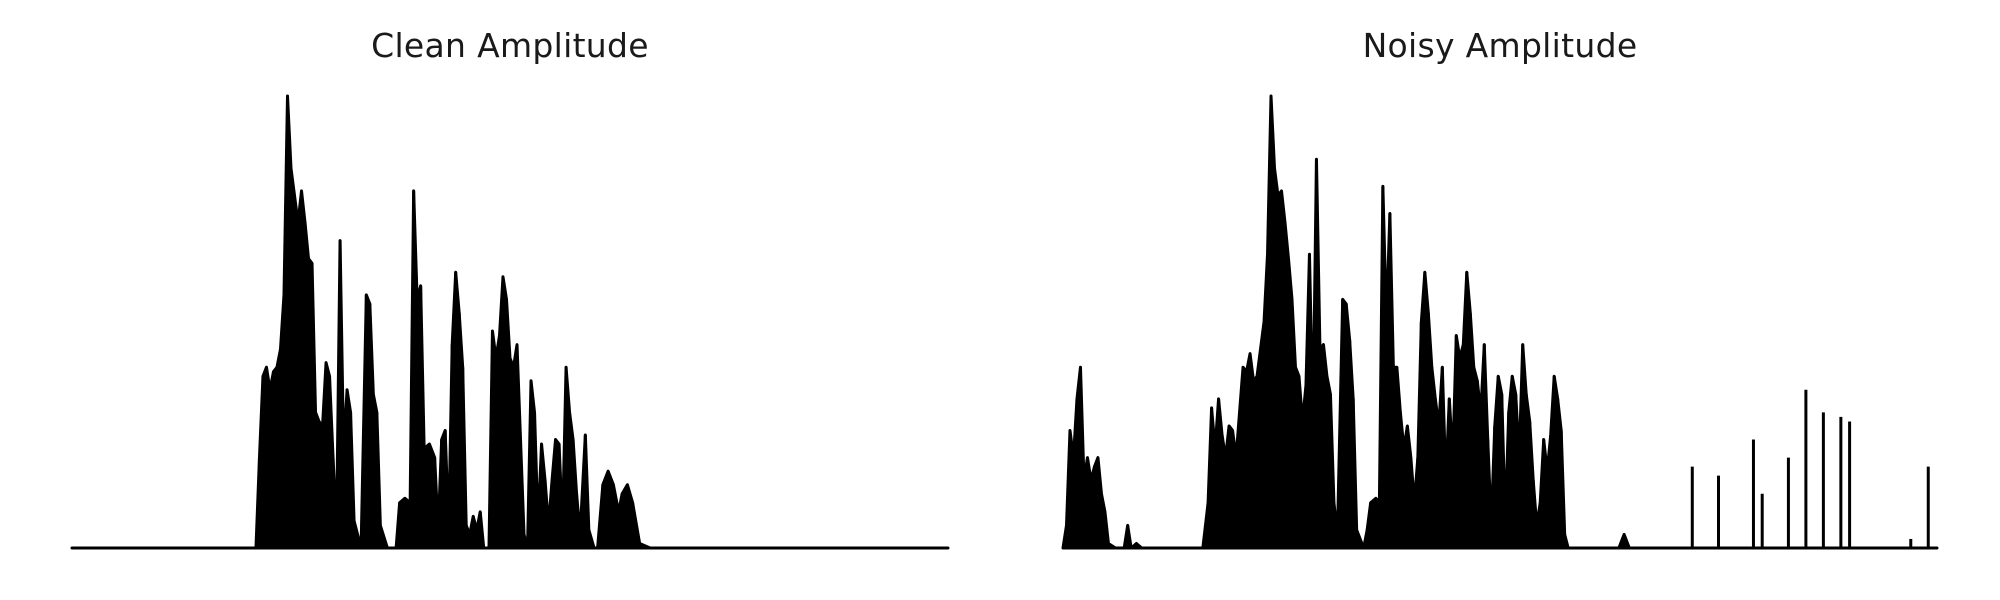 The image size is (2000, 600). Describe the element at coordinates (510, 45) in the screenshot. I see `clean-amplitude-title: Clean Amplitude` at that location.